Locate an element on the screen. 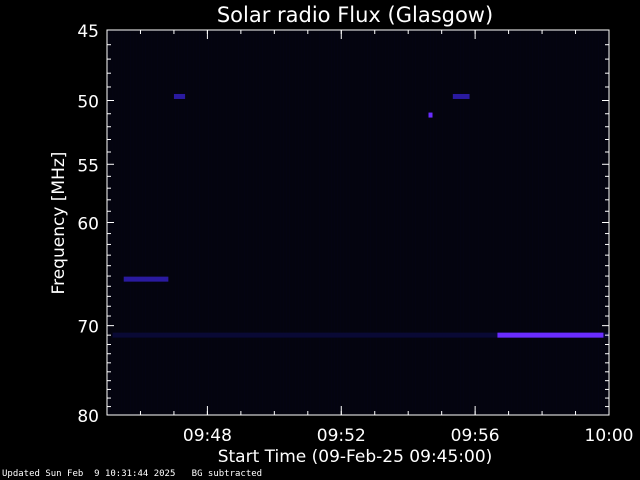 The width and height of the screenshot is (640, 480). y-axis-label: Frequency [MHz] is located at coordinates (59, 223).